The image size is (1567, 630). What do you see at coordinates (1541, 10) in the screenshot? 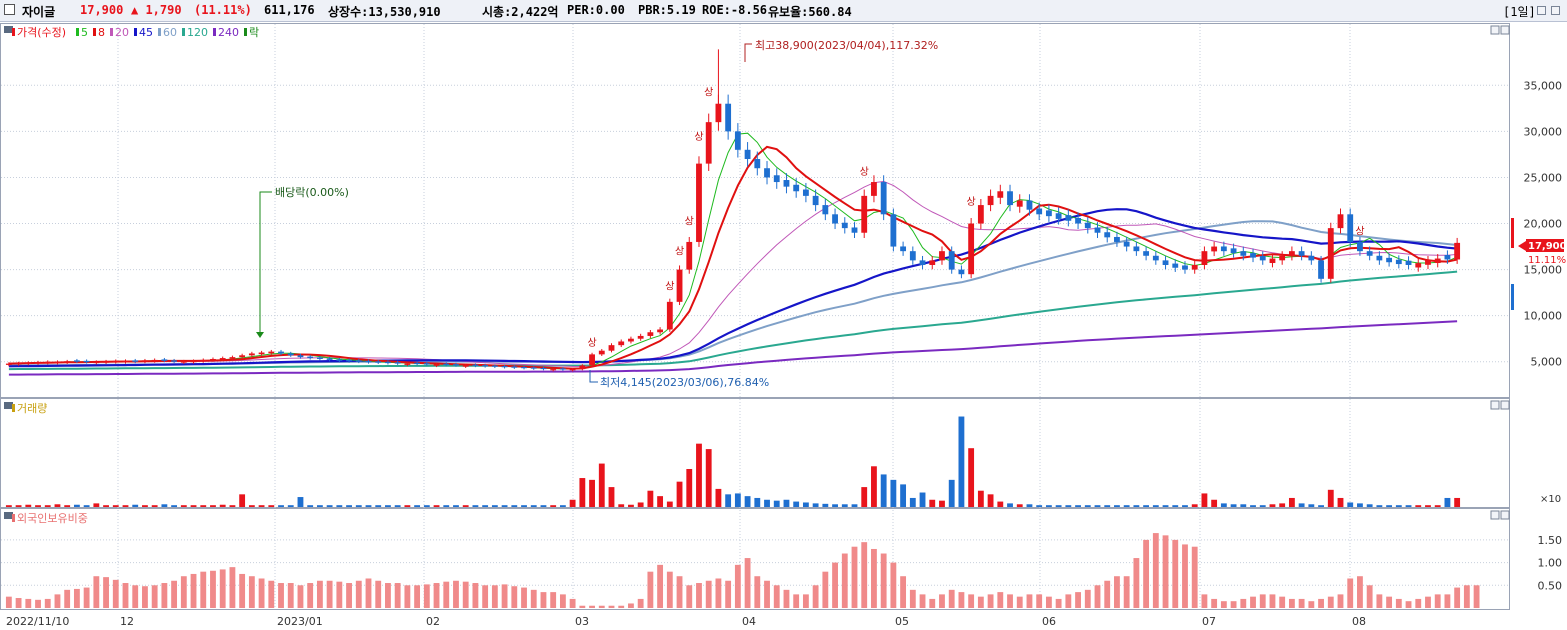
I see `restore-icon` at bounding box center [1541, 10].